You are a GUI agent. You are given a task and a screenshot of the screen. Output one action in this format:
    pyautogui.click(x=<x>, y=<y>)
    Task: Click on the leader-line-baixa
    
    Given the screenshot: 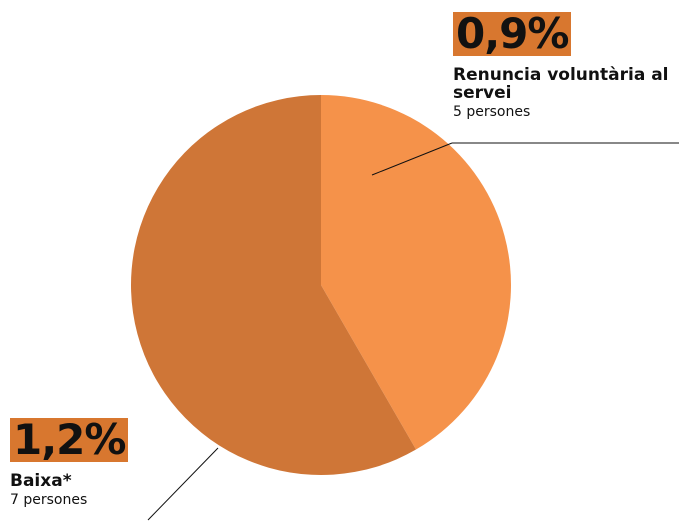 What is the action you would take?
    pyautogui.click(x=183, y=484)
    